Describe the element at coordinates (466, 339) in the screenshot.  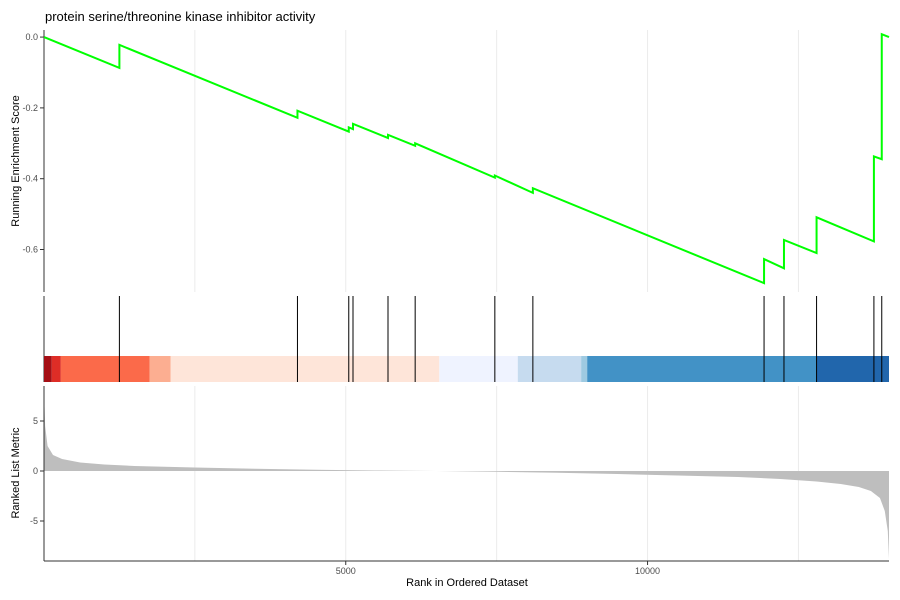
I see `hit-panel` at that location.